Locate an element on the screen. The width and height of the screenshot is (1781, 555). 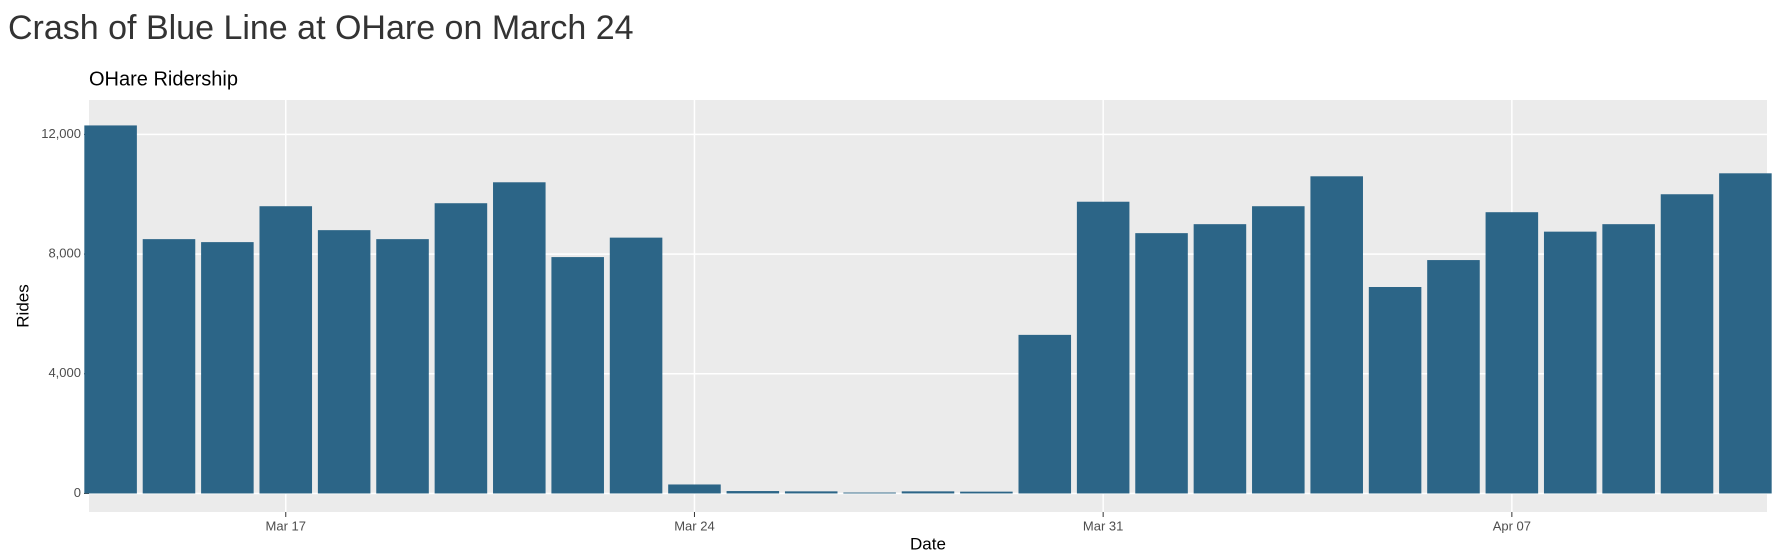
y-tick-label: 0 is located at coordinates (77, 492).